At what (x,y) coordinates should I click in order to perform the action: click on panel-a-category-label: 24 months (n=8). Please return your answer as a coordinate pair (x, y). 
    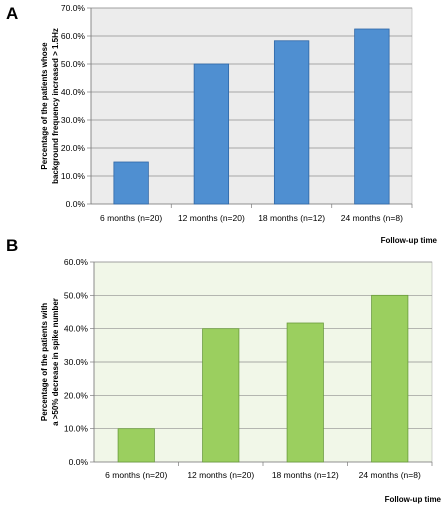
    Looking at the image, I should click on (372, 218).